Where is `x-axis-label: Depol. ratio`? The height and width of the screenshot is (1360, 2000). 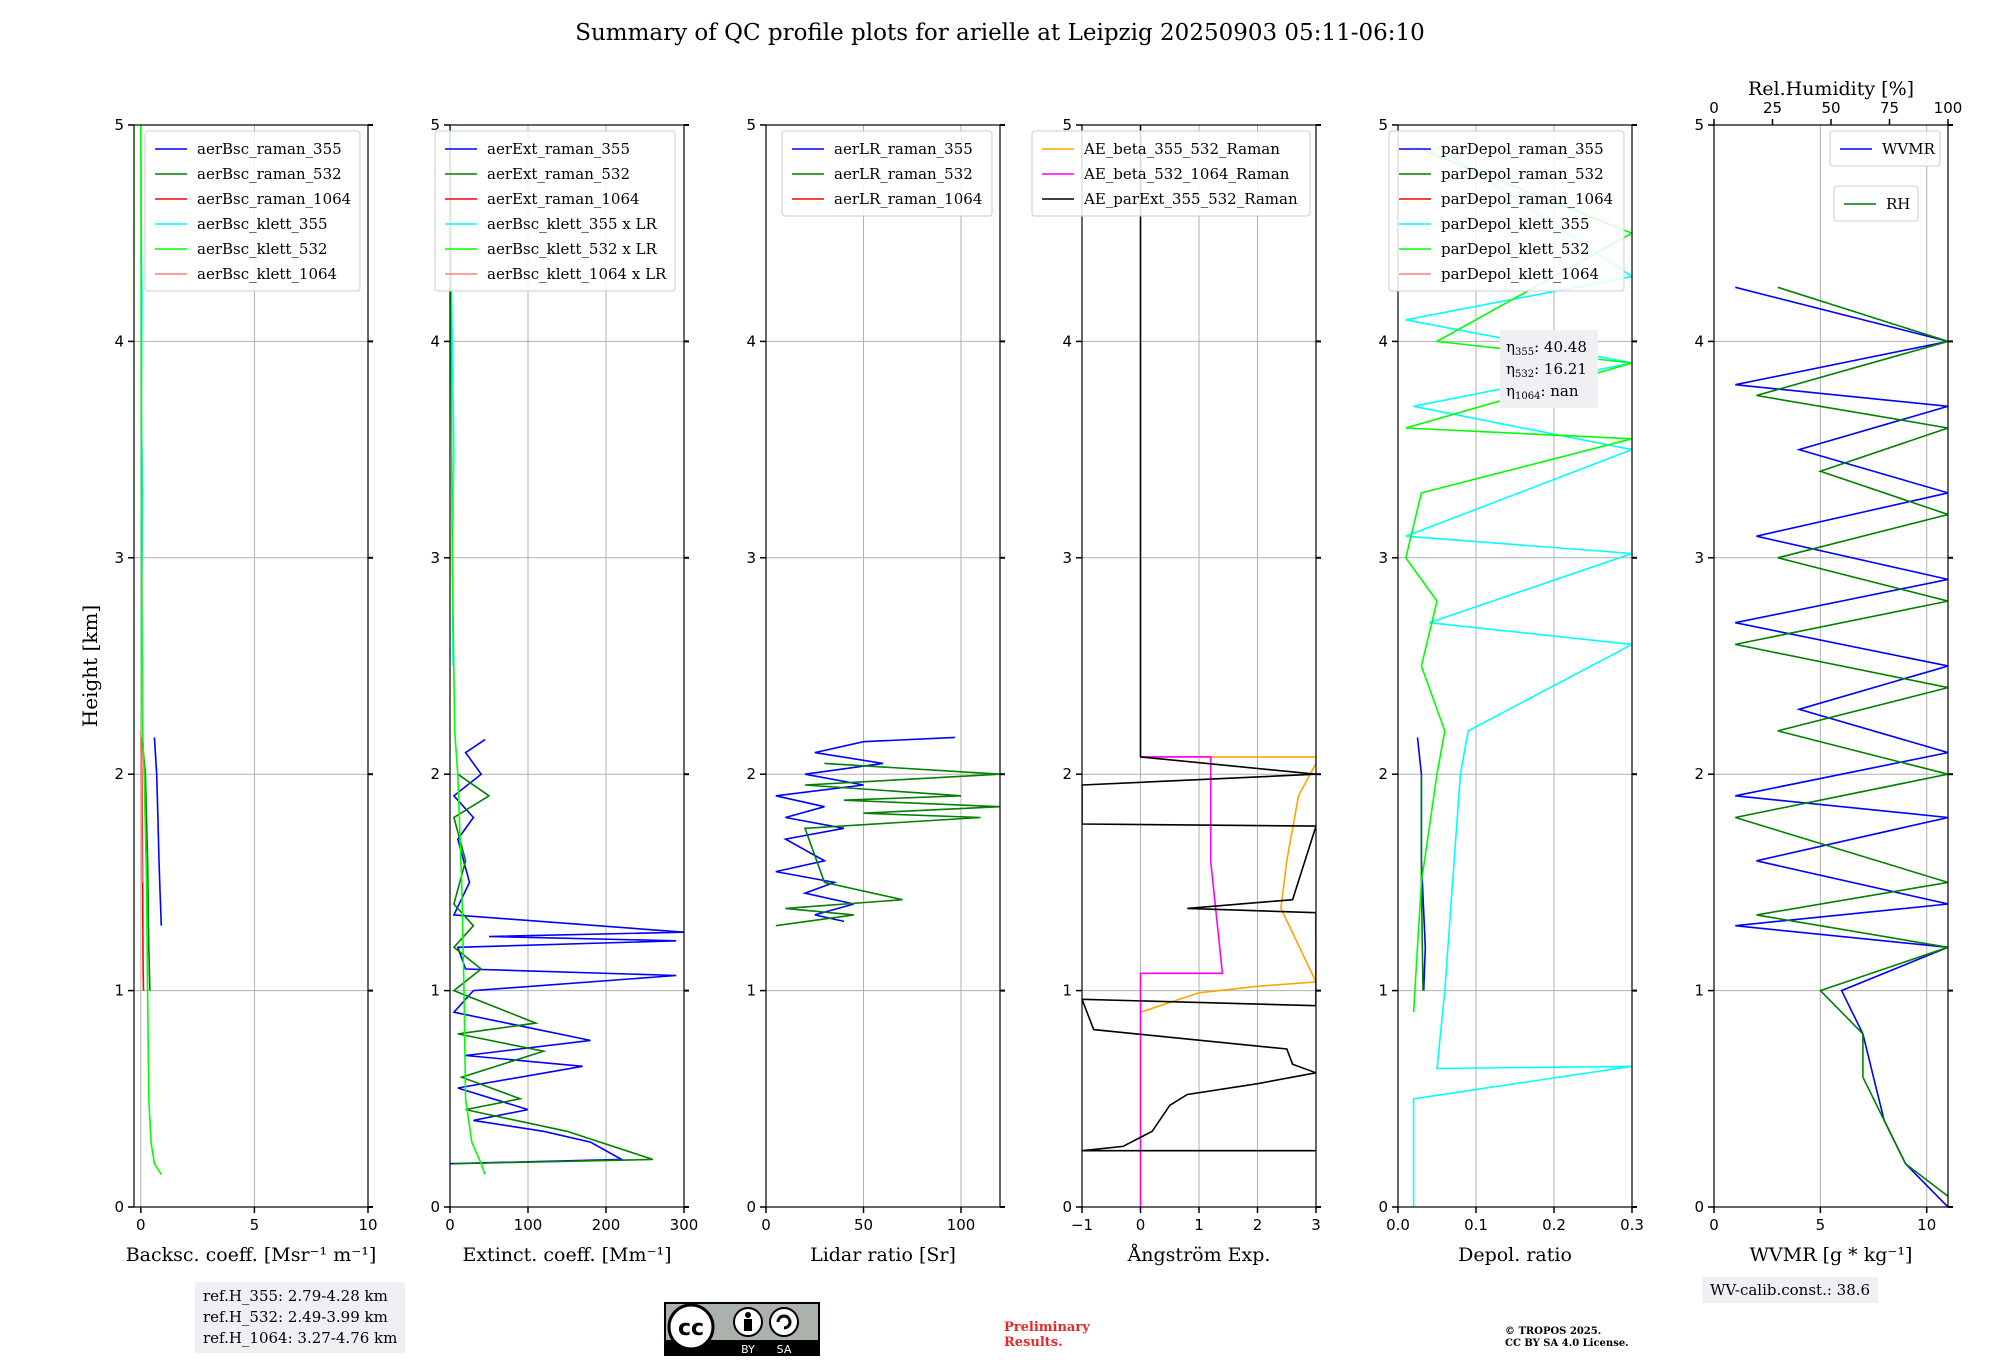
x-axis-label: Depol. ratio is located at coordinates (1515, 1255).